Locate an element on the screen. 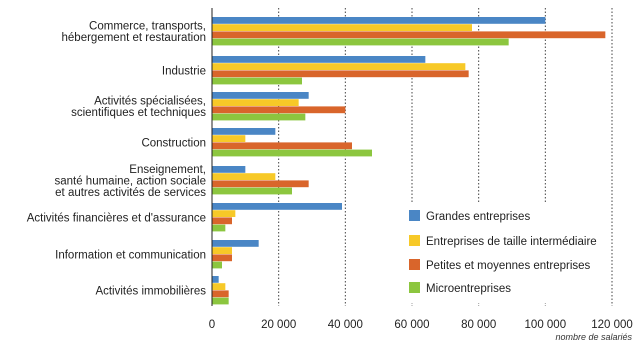 This screenshot has width=635, height=342. category-label: Construction is located at coordinates (173, 143).